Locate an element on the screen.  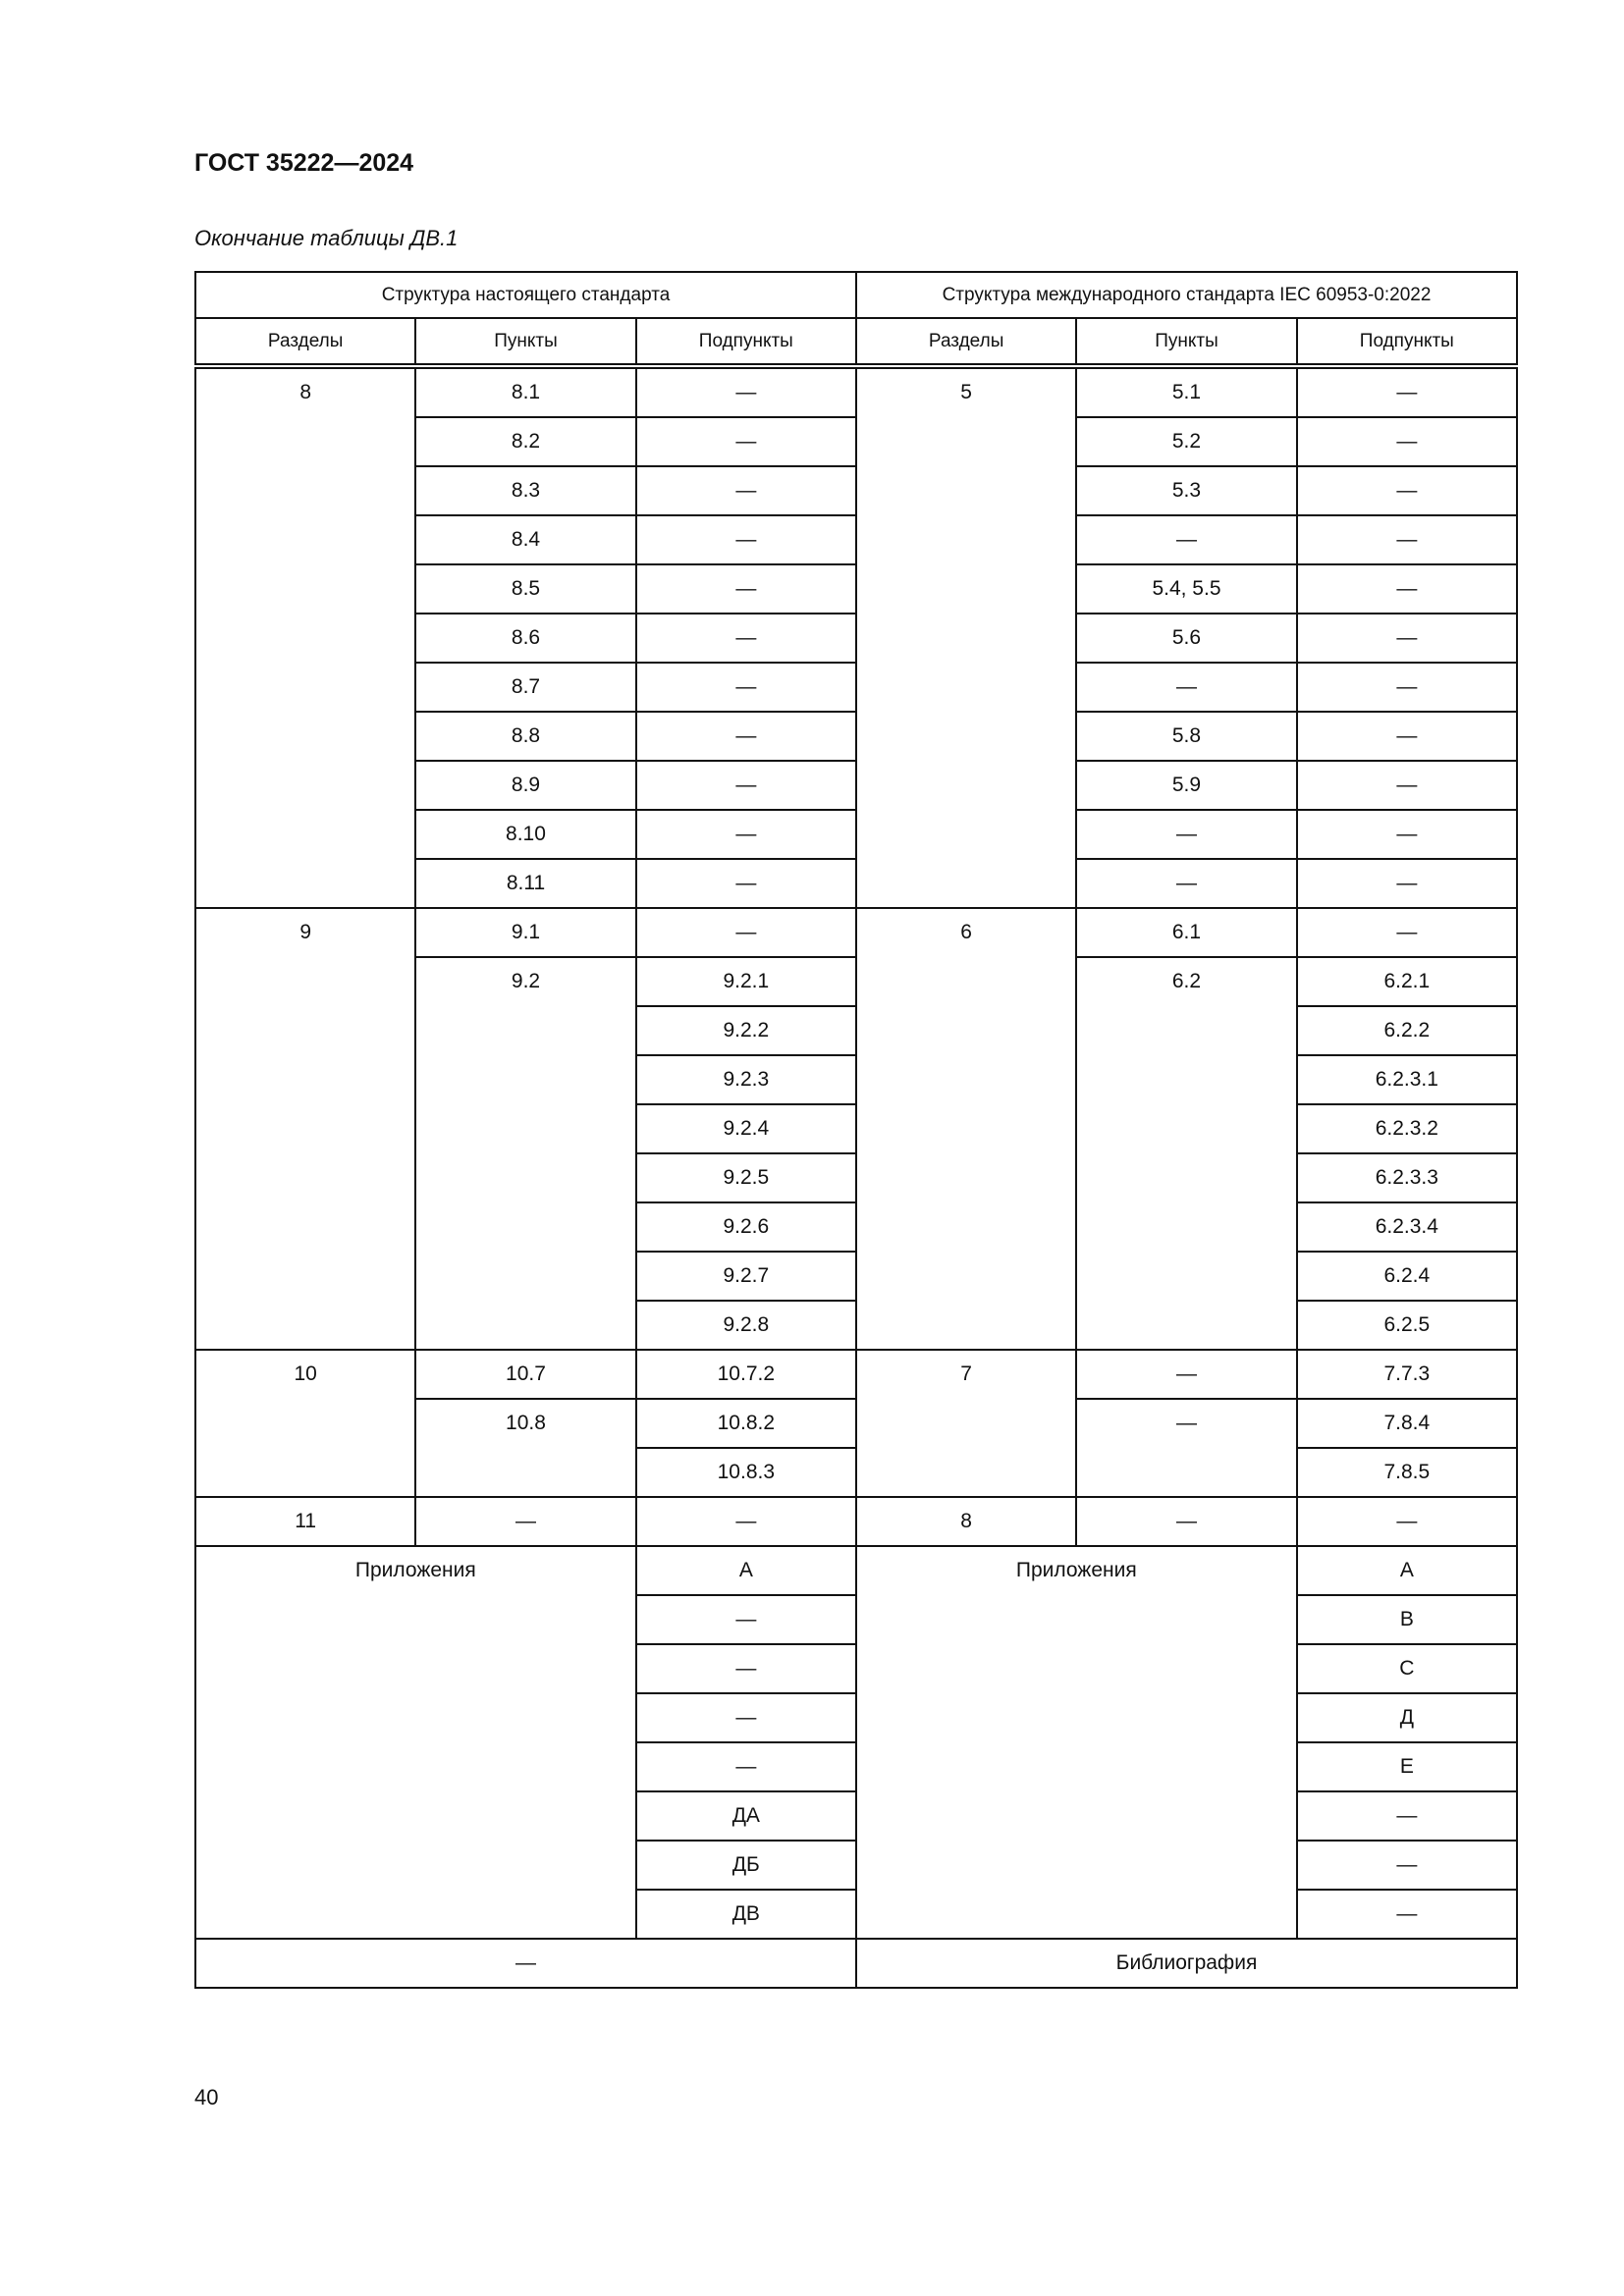
table-row: 9.2.4 6.2.3.2 is located at coordinates (857, 1128).